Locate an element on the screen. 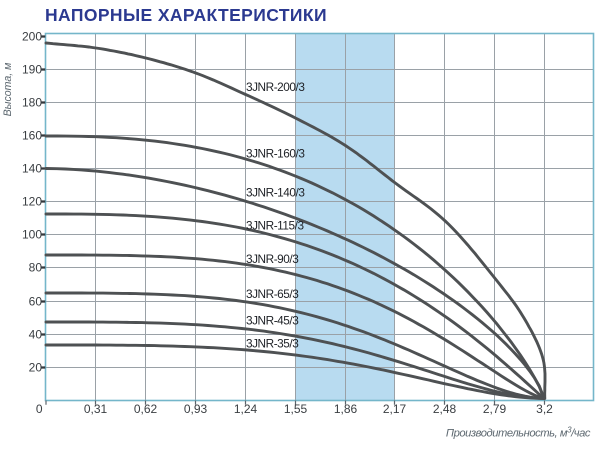  svg-text: Производительность, м3/час is located at coordinates (518, 433).